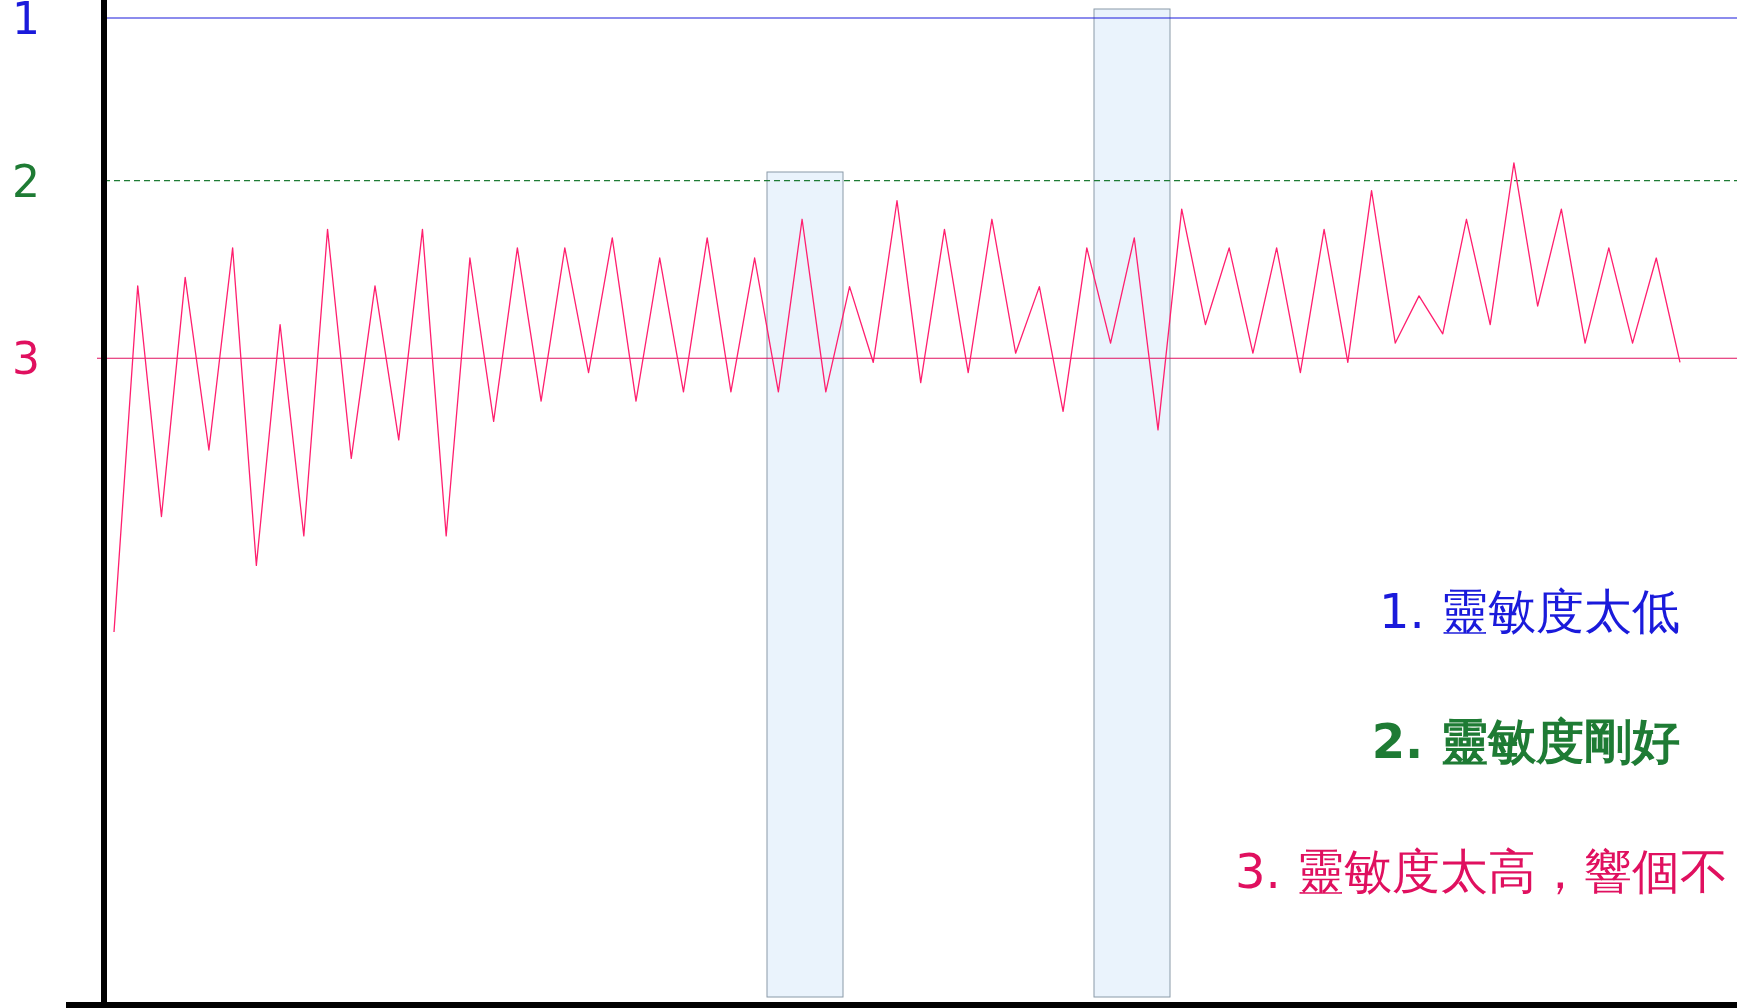 The width and height of the screenshot is (1737, 1008). What do you see at coordinates (26, 359) in the screenshot?
I see `text: 3` at bounding box center [26, 359].